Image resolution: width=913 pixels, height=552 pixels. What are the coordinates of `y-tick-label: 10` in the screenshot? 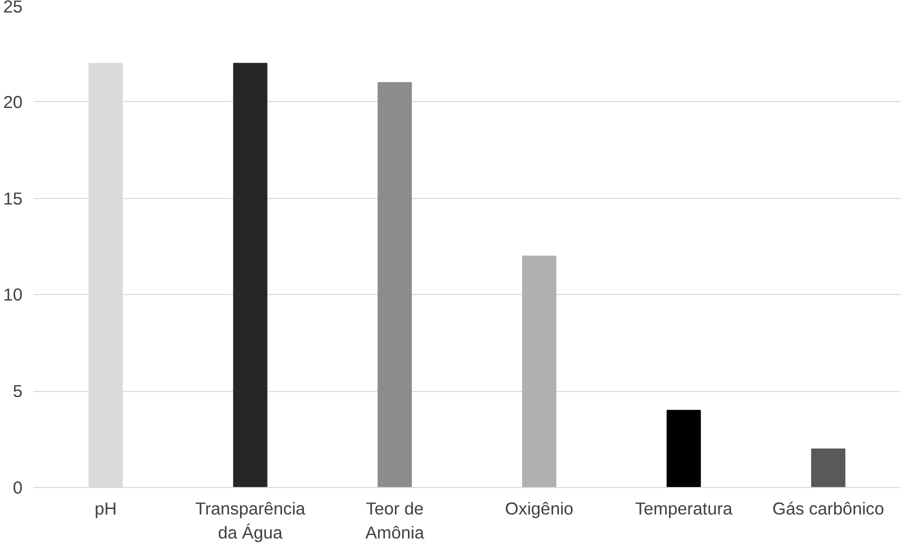 It's located at (13, 294).